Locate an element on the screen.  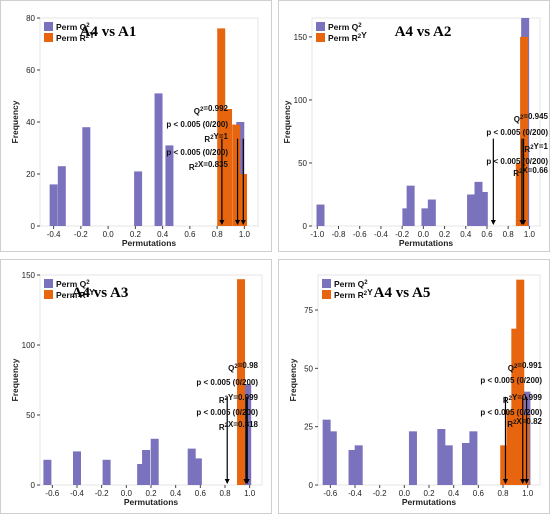
legend-label-perm-r2y: Perm R2Y is located at coordinates (75, 293).